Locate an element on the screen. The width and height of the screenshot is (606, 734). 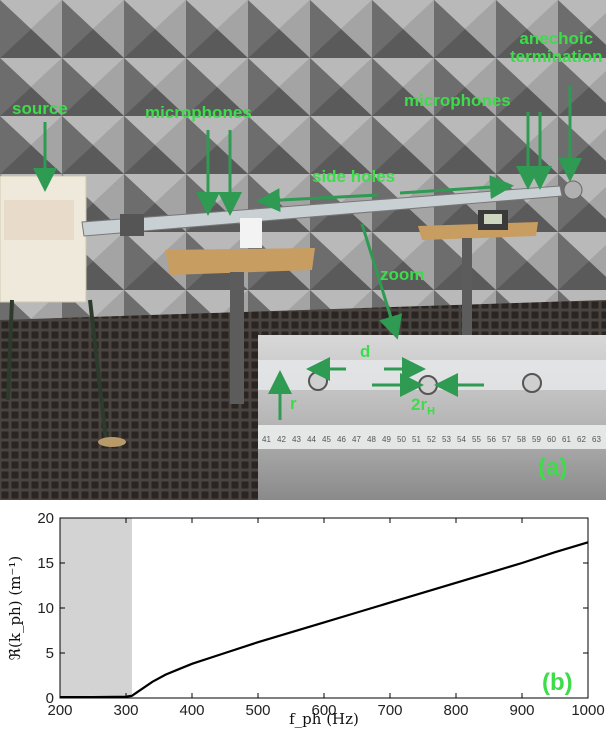
x-tick-label: 600 is located at coordinates (323, 710).